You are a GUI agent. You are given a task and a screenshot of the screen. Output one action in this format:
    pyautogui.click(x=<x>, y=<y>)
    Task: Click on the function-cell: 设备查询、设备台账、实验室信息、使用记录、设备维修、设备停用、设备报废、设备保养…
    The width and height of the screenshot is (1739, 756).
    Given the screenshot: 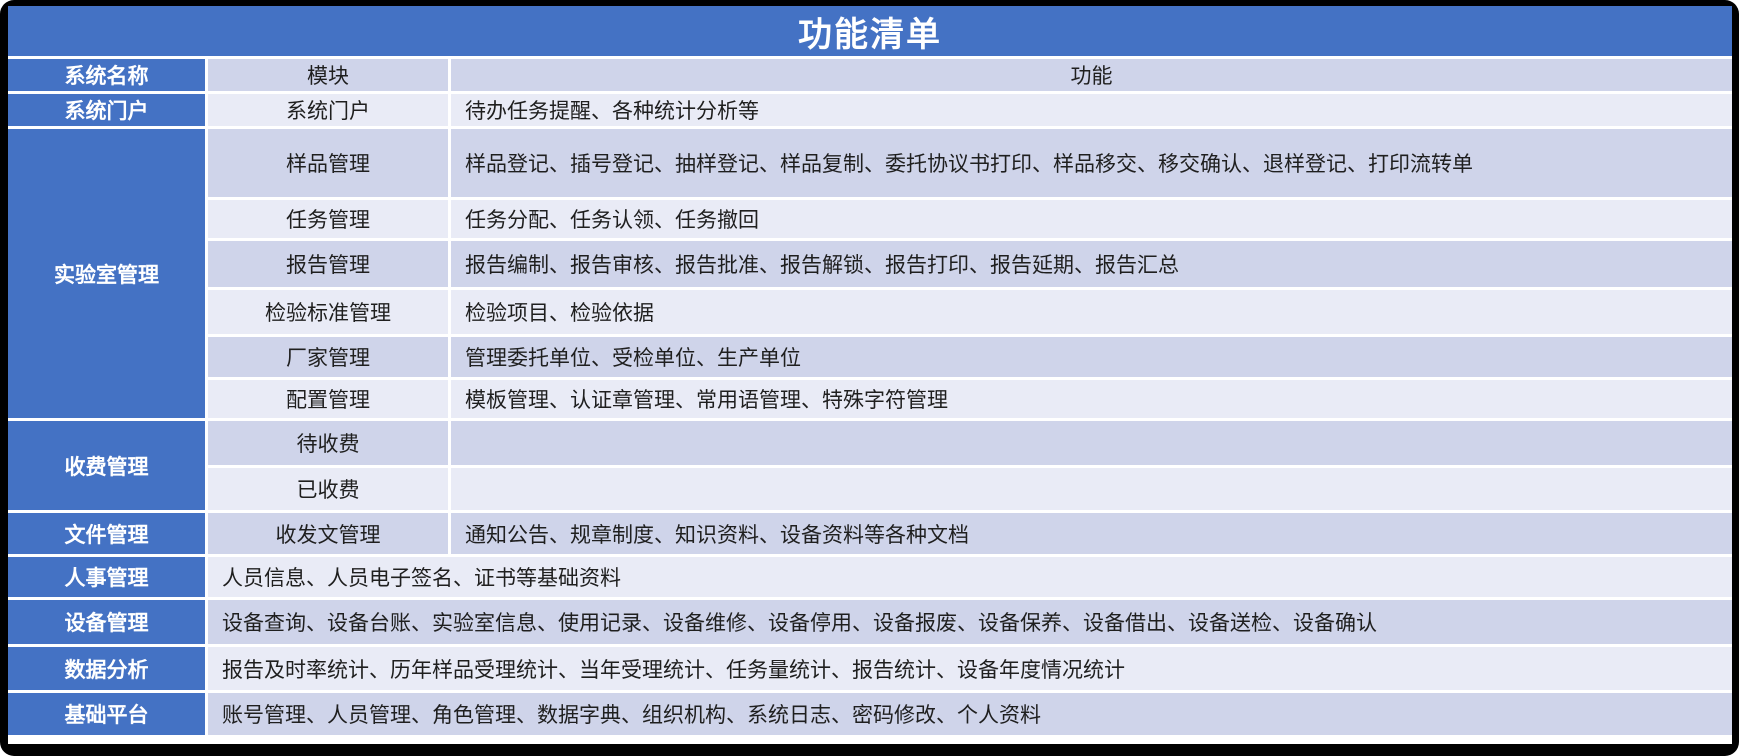 What is the action you would take?
    pyautogui.click(x=970, y=622)
    